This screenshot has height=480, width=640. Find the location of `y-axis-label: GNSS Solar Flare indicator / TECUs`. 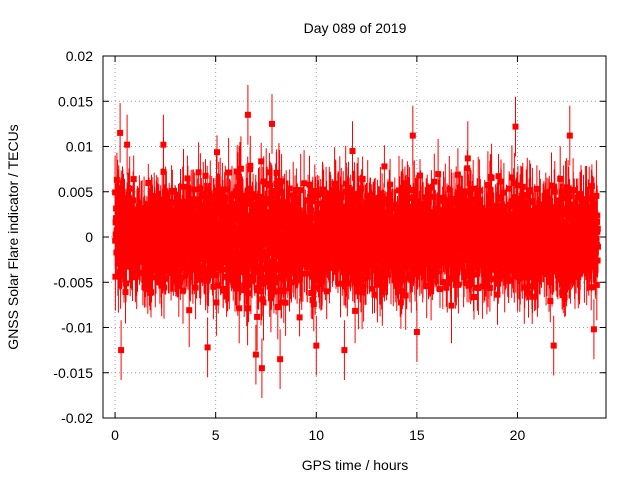

y-axis-label: GNSS Solar Flare indicator / TECUs is located at coordinates (13, 236).